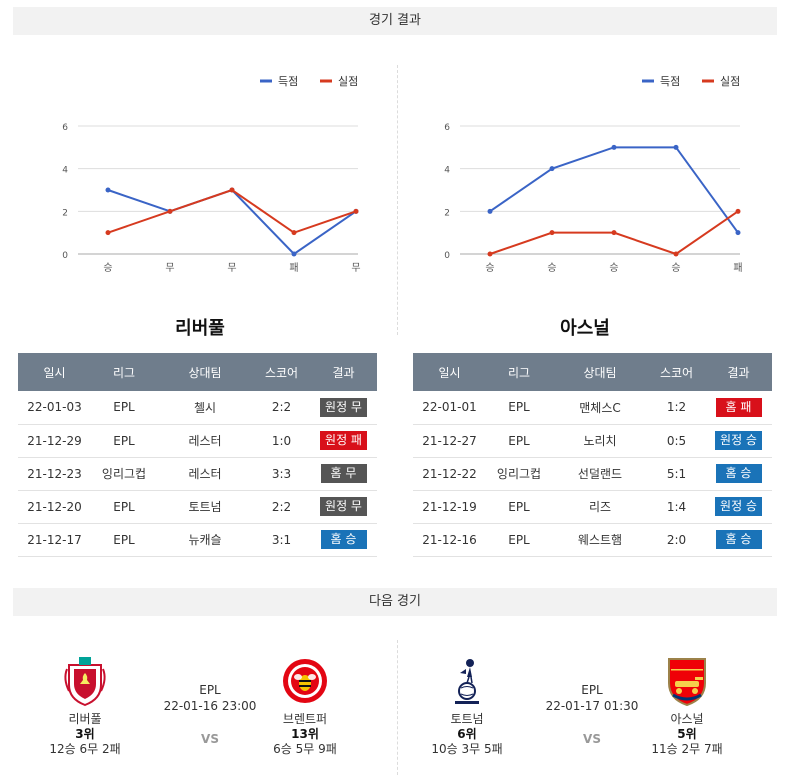  What do you see at coordinates (305, 749) in the screenshot?
I see `team-record: 6승 5무 9패` at bounding box center [305, 749].